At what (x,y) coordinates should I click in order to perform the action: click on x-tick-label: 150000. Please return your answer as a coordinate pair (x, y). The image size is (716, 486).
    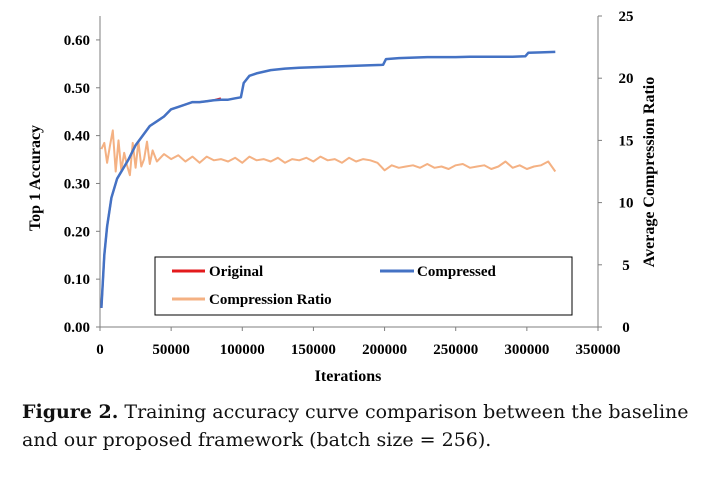
    Looking at the image, I should click on (313, 350).